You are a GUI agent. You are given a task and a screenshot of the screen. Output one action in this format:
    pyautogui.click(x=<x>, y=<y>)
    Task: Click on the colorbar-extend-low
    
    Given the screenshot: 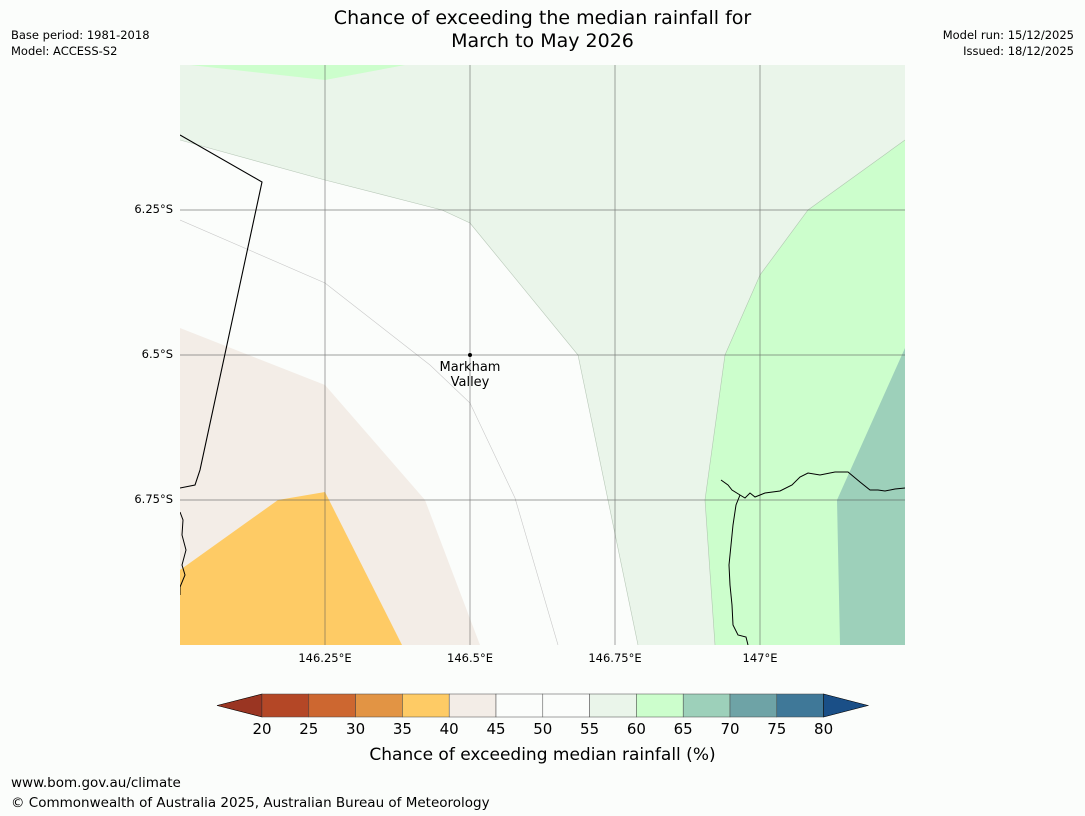 What is the action you would take?
    pyautogui.click(x=239, y=705)
    